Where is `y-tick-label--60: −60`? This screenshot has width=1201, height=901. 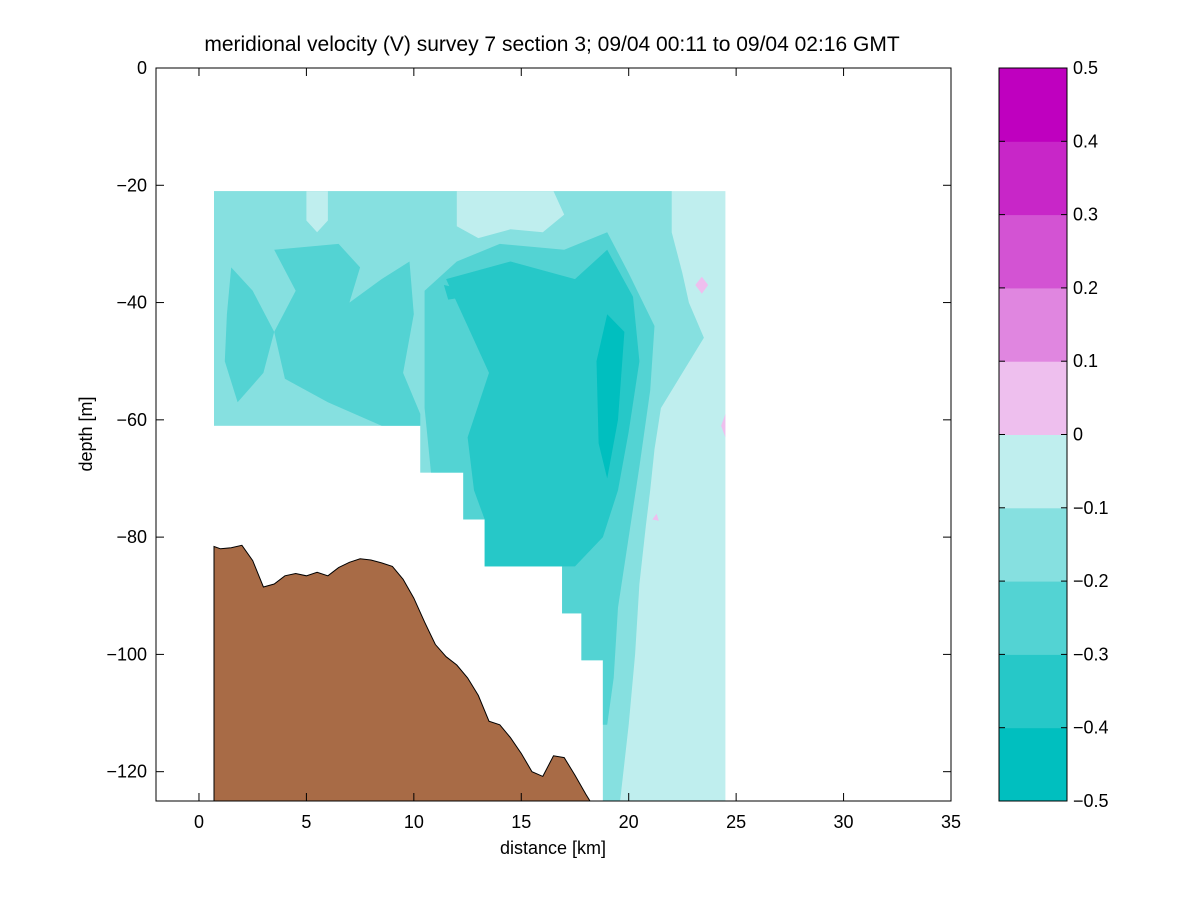 y-tick-label--60: −60 is located at coordinates (131, 420).